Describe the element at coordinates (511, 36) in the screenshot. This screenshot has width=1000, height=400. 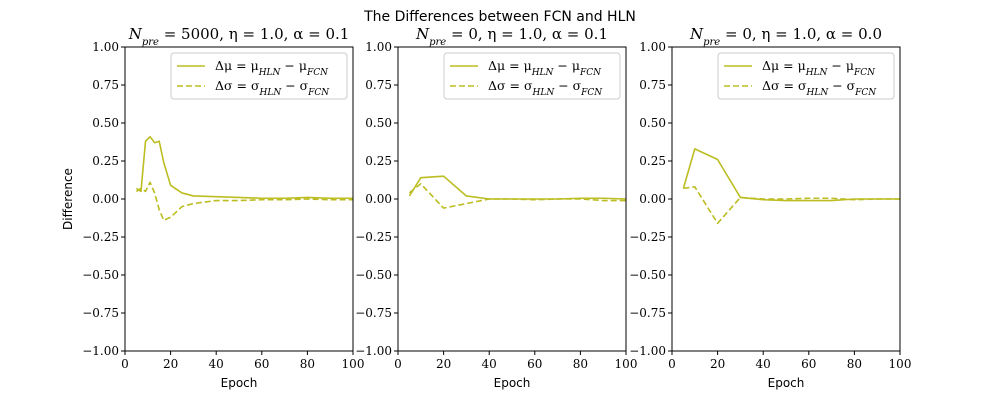
I see `subplot-title: Npre = 0, η = 1.0, α = 0.1` at that location.